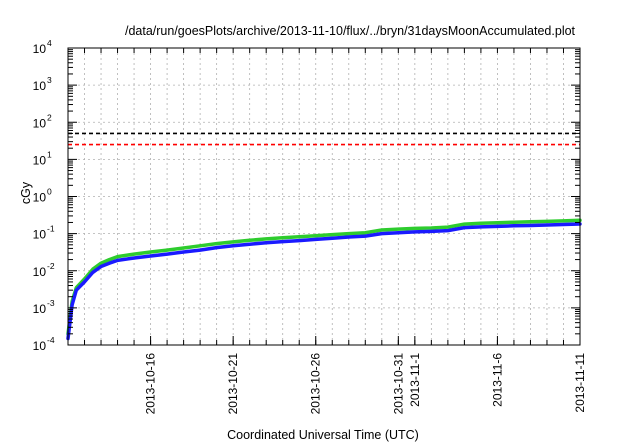 The height and width of the screenshot is (448, 640). What do you see at coordinates (316, 384) in the screenshot?
I see `x-tick-label: 2013-10-26` at bounding box center [316, 384].